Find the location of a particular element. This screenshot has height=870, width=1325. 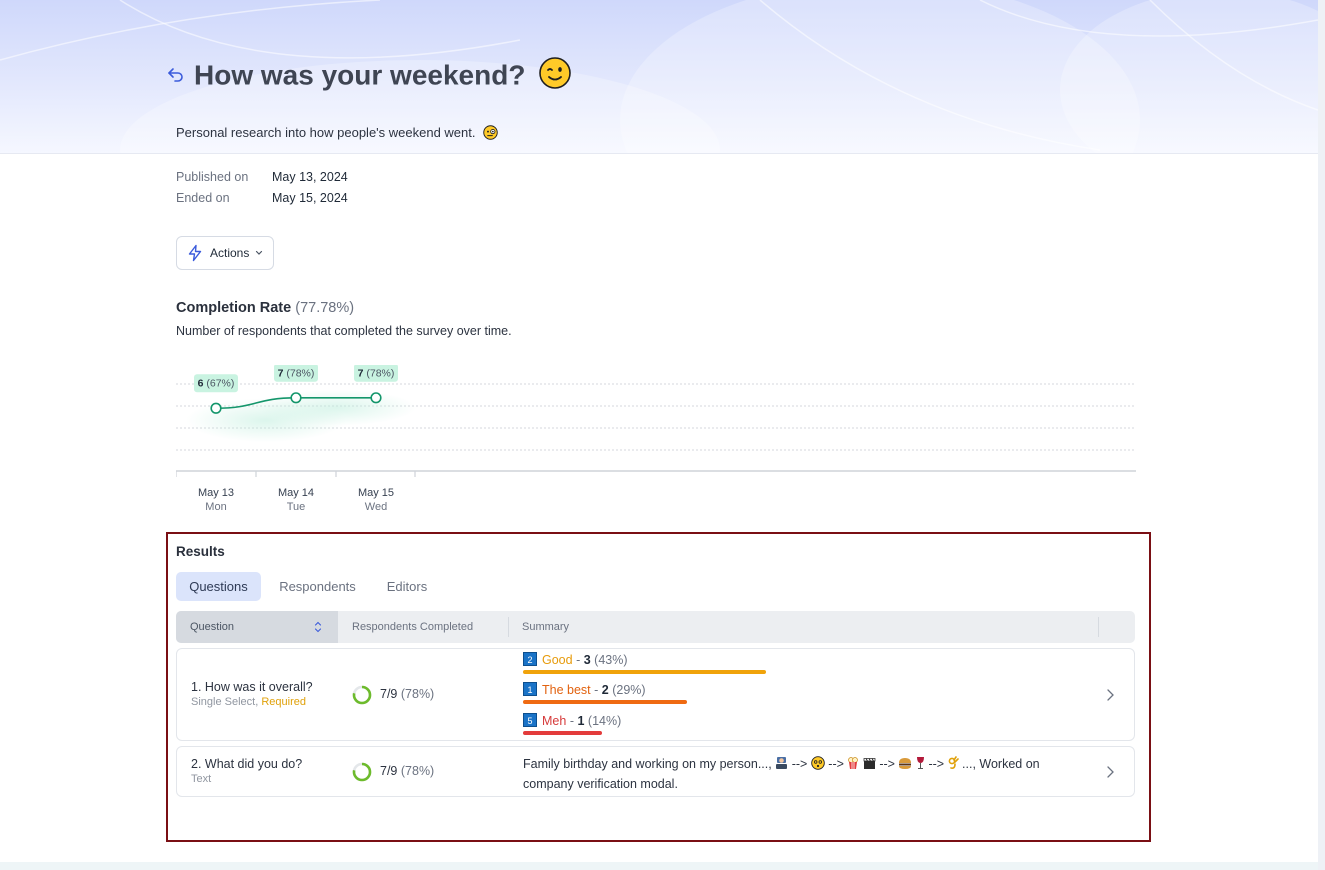

actions-button-label: Actions is located at coordinates (230, 253).